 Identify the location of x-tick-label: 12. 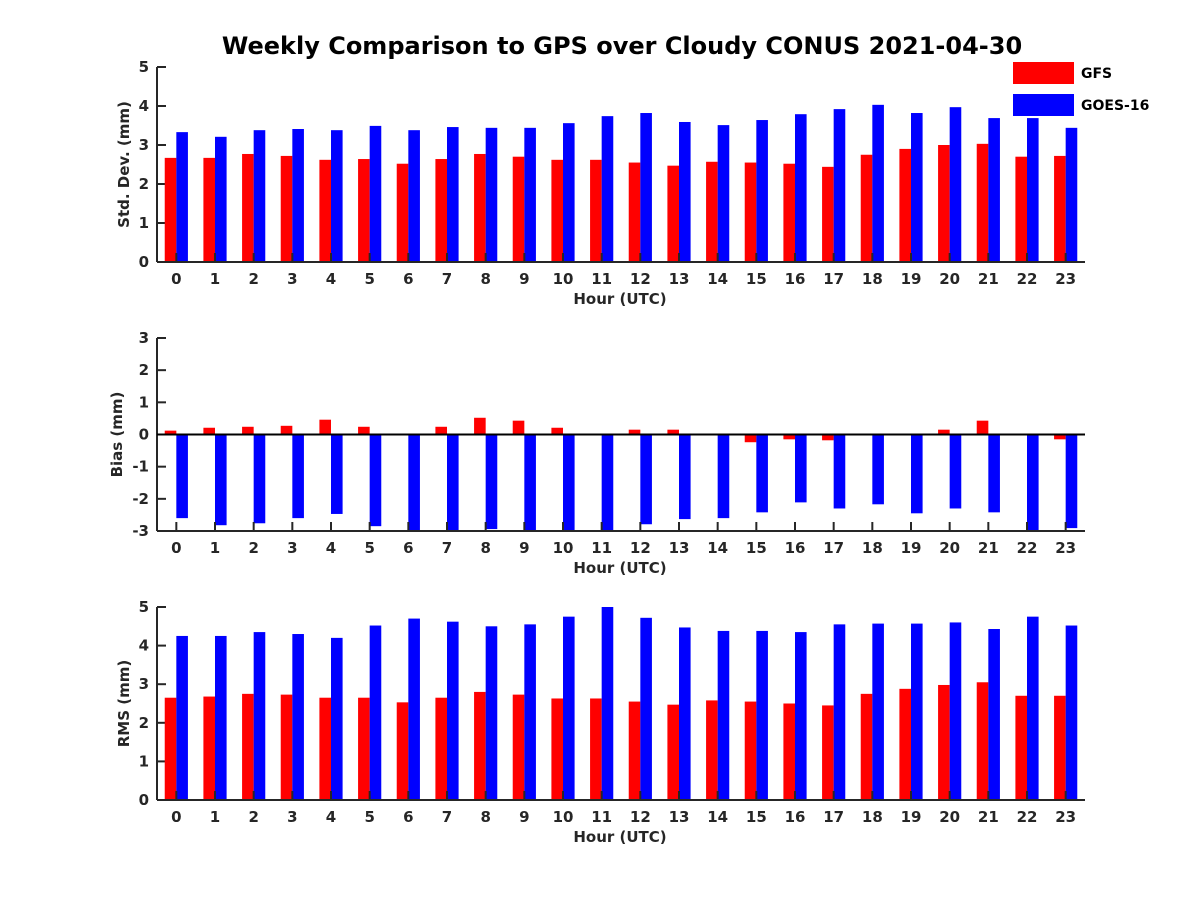
(640, 817).